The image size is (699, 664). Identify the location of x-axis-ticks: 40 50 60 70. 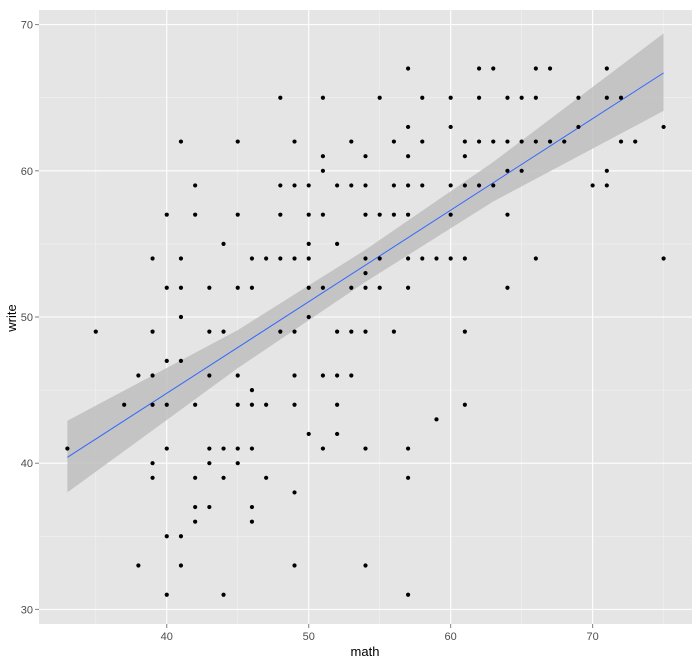
(380, 633).